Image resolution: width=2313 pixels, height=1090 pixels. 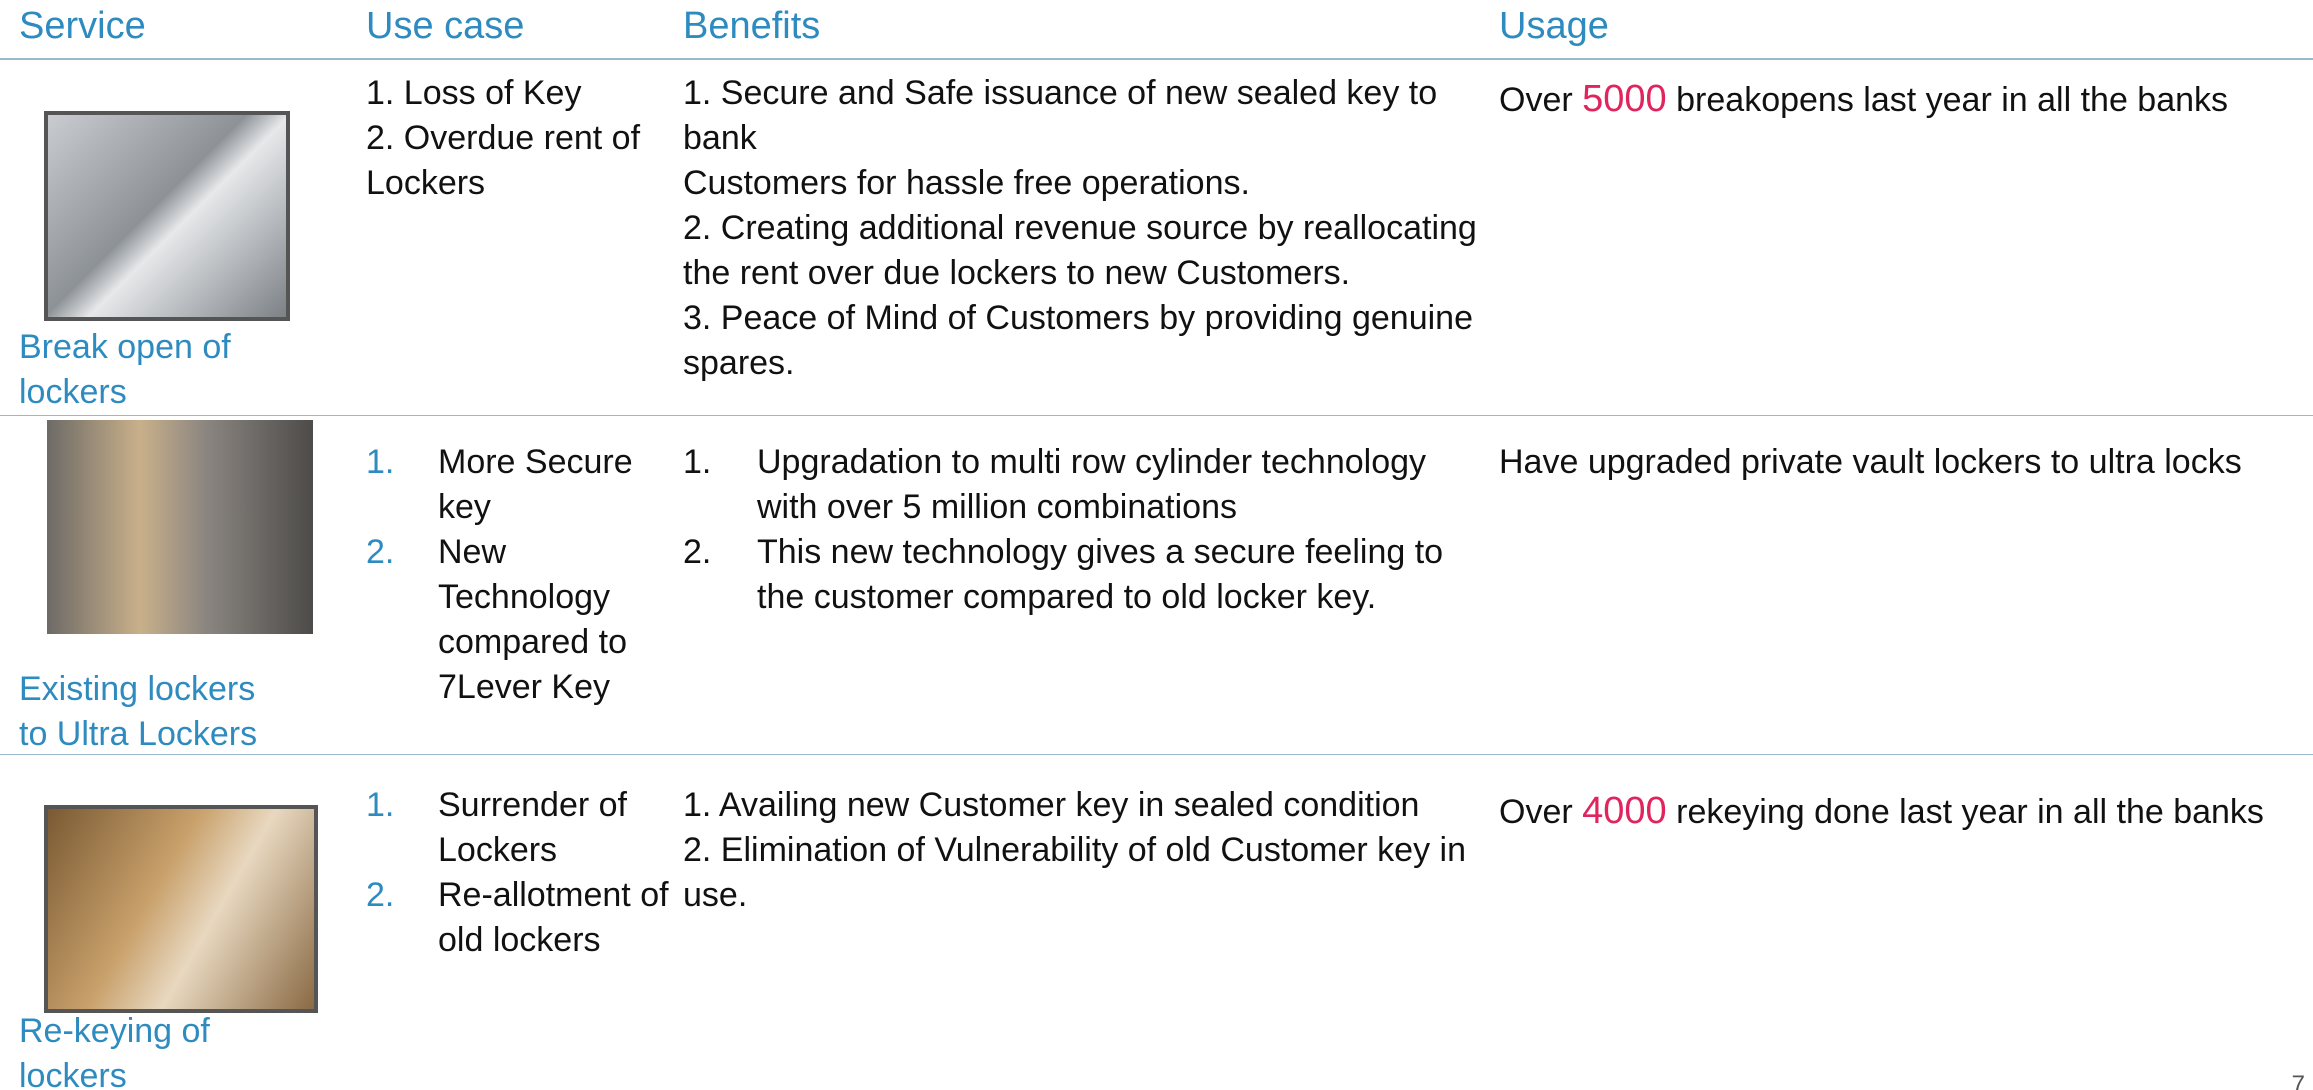 I want to click on list-item: 1. More Secure key, so click(x=521, y=485).